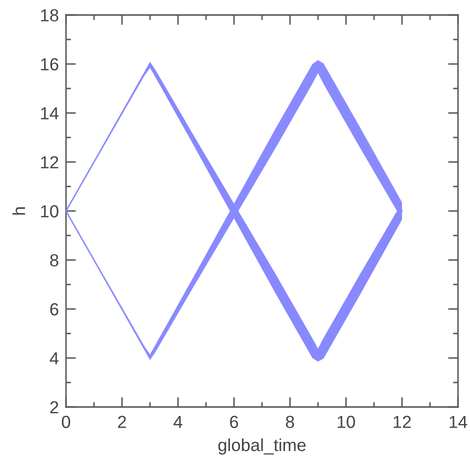  Describe the element at coordinates (49, 64) in the screenshot. I see `y-tick-label: 16` at that location.